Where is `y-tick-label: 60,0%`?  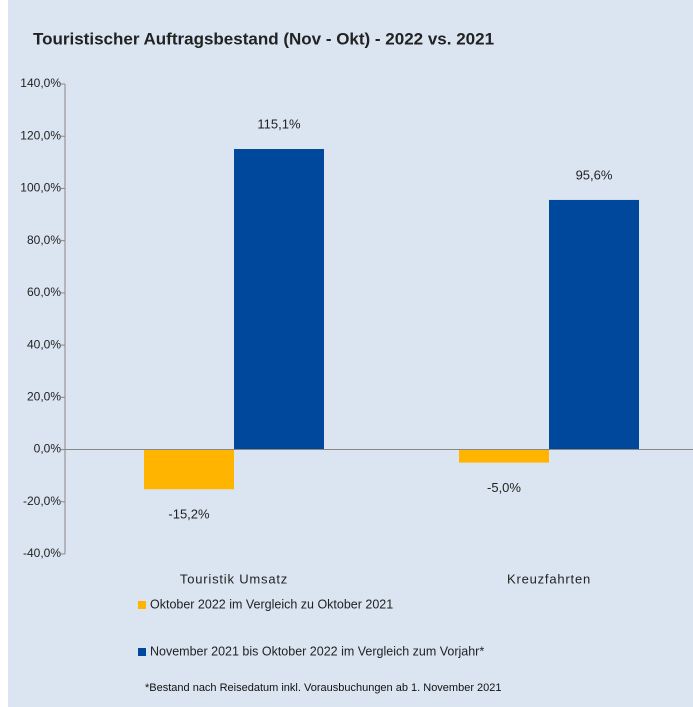 y-tick-label: 60,0% is located at coordinates (44, 292).